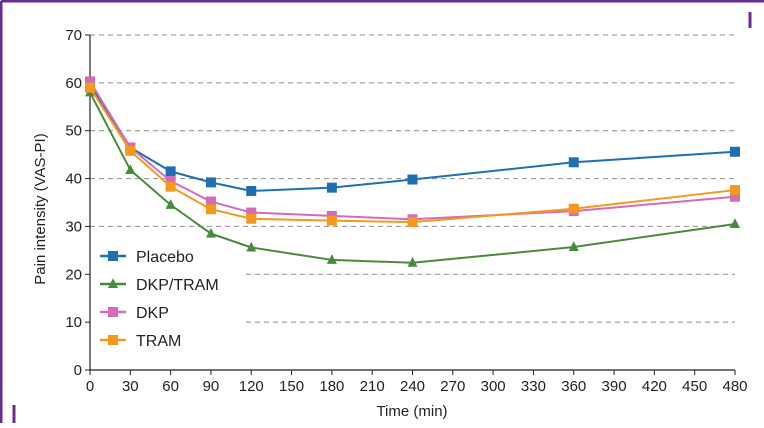 This screenshot has width=764, height=428. Describe the element at coordinates (152, 313) in the screenshot. I see `legend-label: DKP` at that location.